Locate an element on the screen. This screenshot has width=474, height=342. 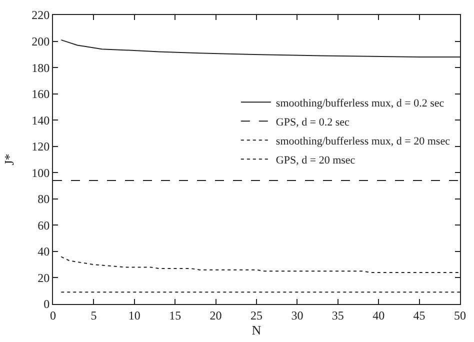
x-tick-label: 20 is located at coordinates (216, 315).